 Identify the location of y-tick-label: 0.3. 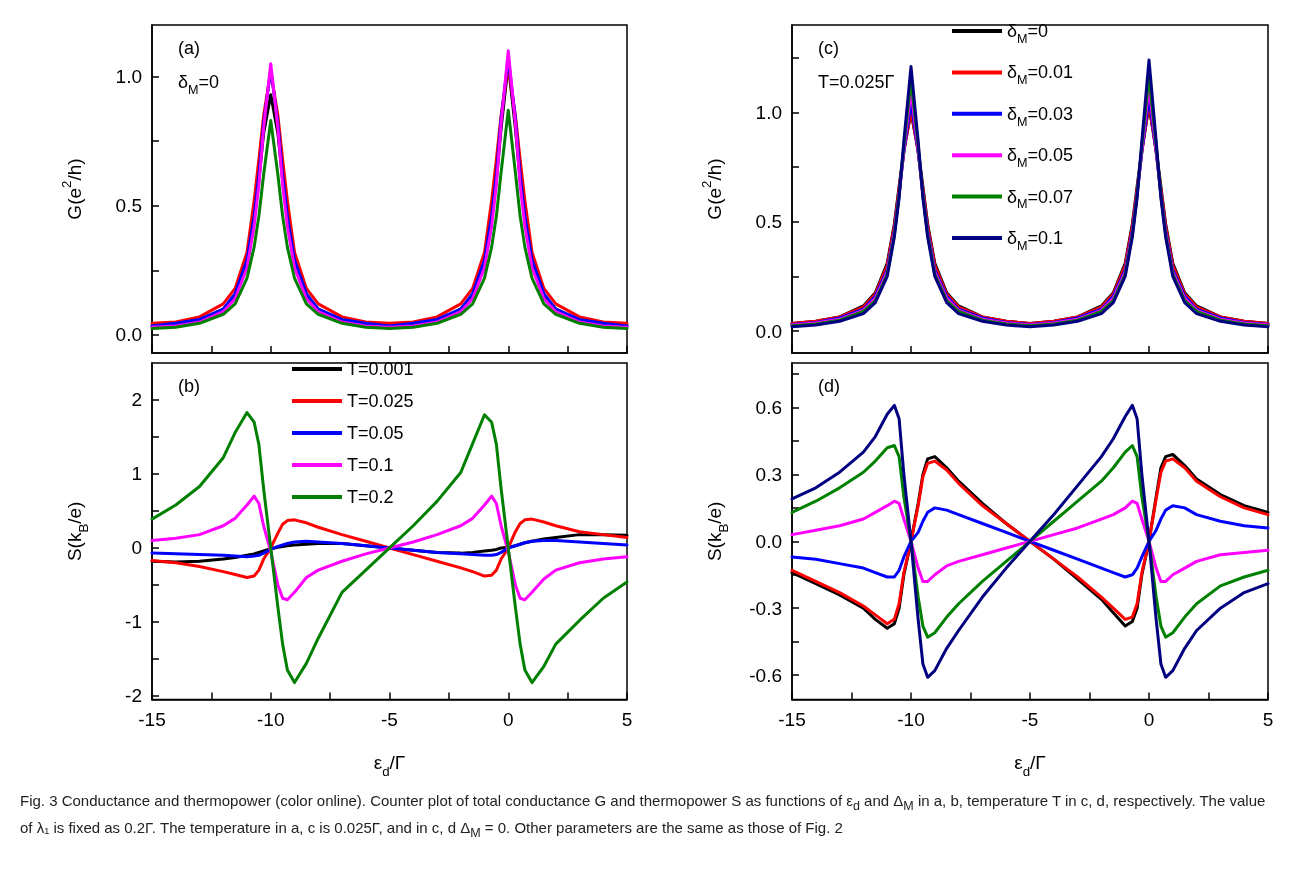
(768, 474).